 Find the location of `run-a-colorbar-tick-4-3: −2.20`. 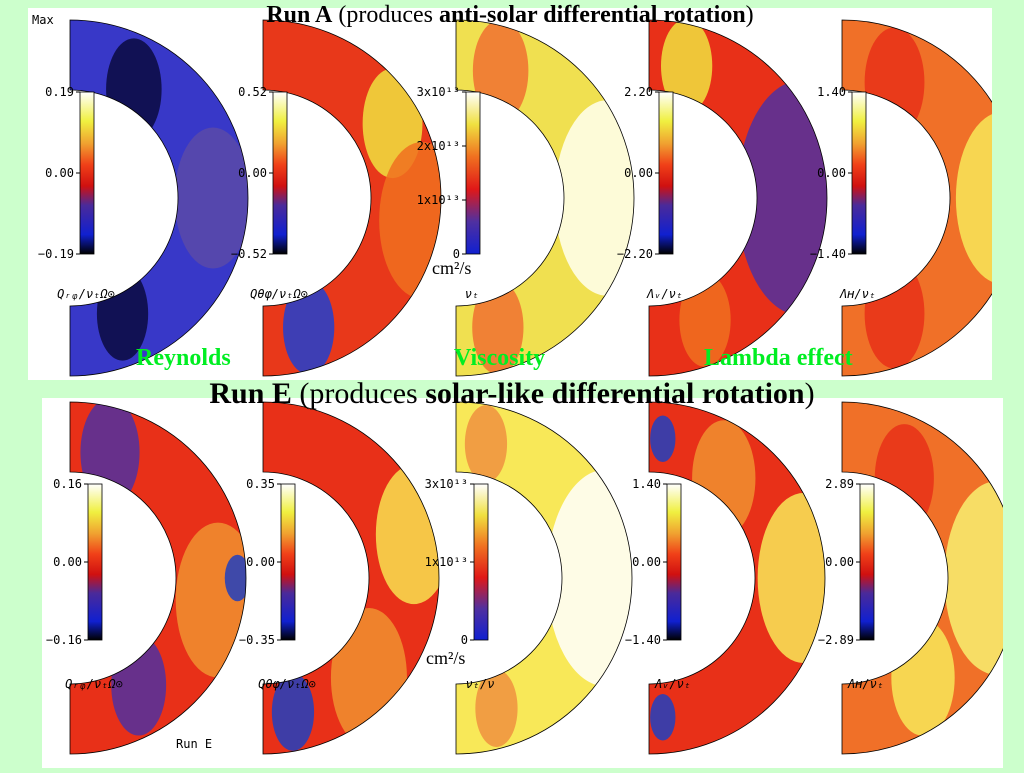

run-a-colorbar-tick-4-3: −2.20 is located at coordinates (635, 254).